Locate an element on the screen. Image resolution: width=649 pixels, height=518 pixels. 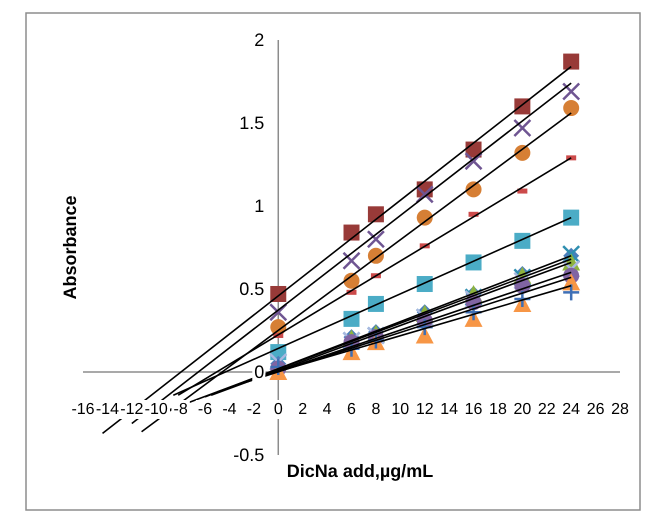
y-tick-label: 0 is located at coordinates (259, 372).